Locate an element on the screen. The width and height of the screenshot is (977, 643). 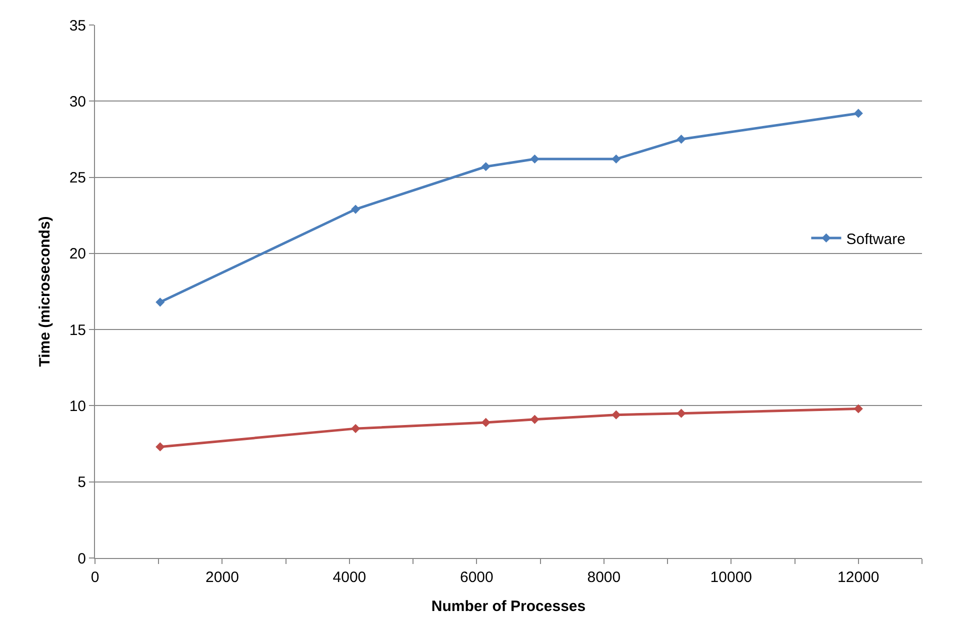
y-tick-label: 10 is located at coordinates (77, 406).